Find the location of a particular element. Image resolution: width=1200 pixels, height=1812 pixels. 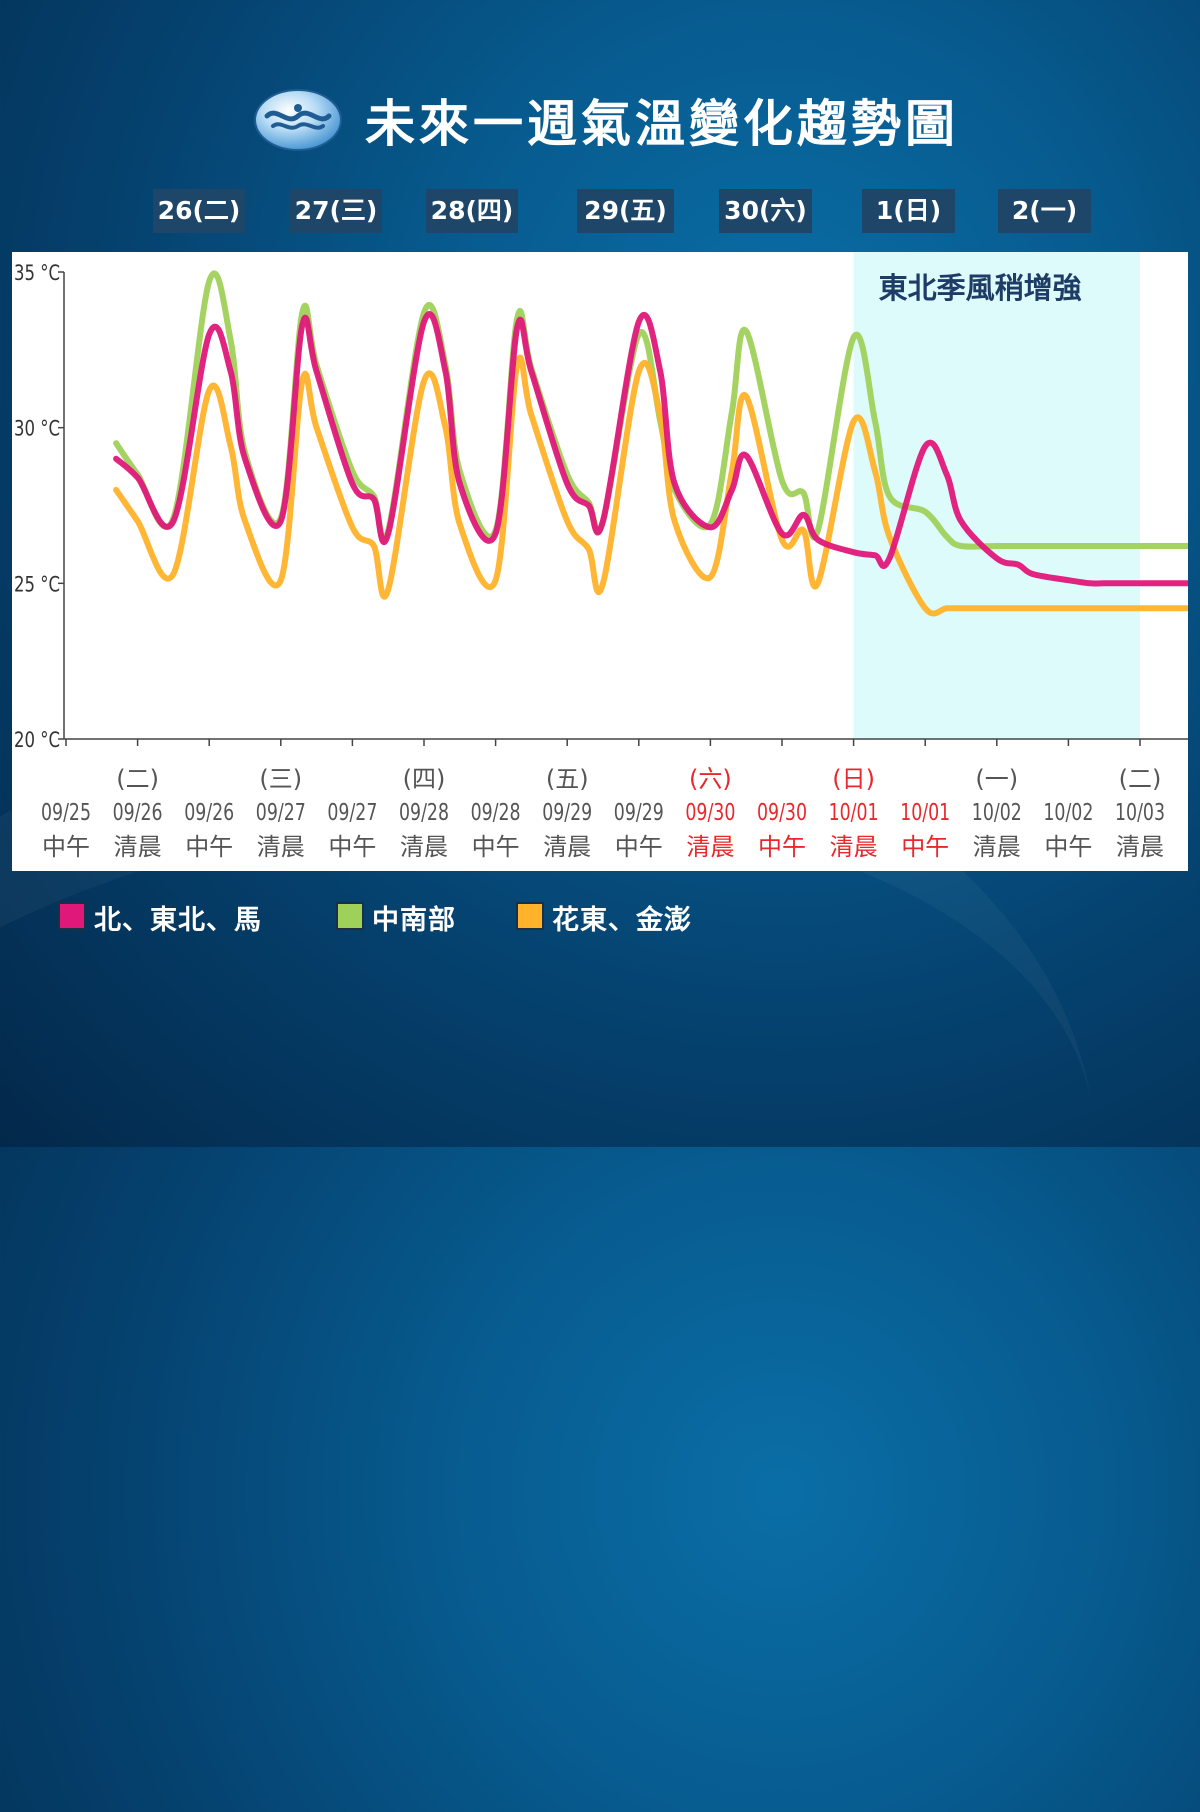

day-tab-1: 1(日) is located at coordinates (908, 211).